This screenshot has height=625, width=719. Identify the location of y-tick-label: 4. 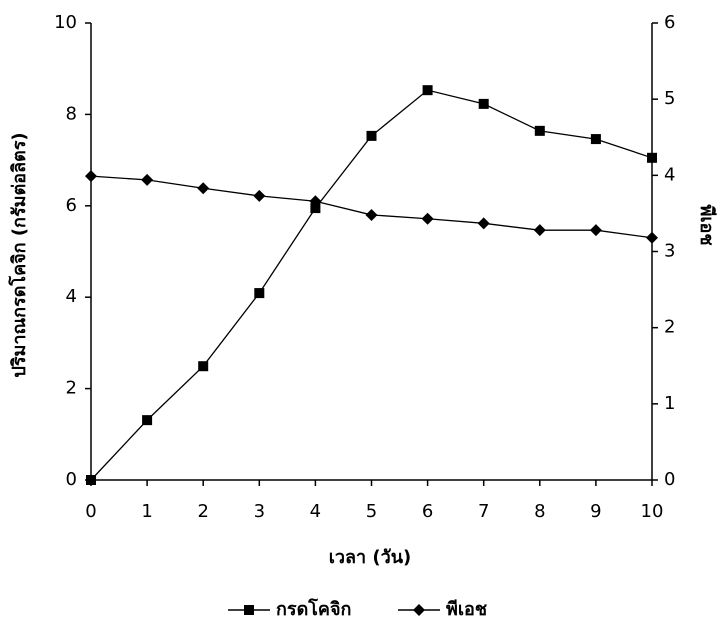
(71, 296).